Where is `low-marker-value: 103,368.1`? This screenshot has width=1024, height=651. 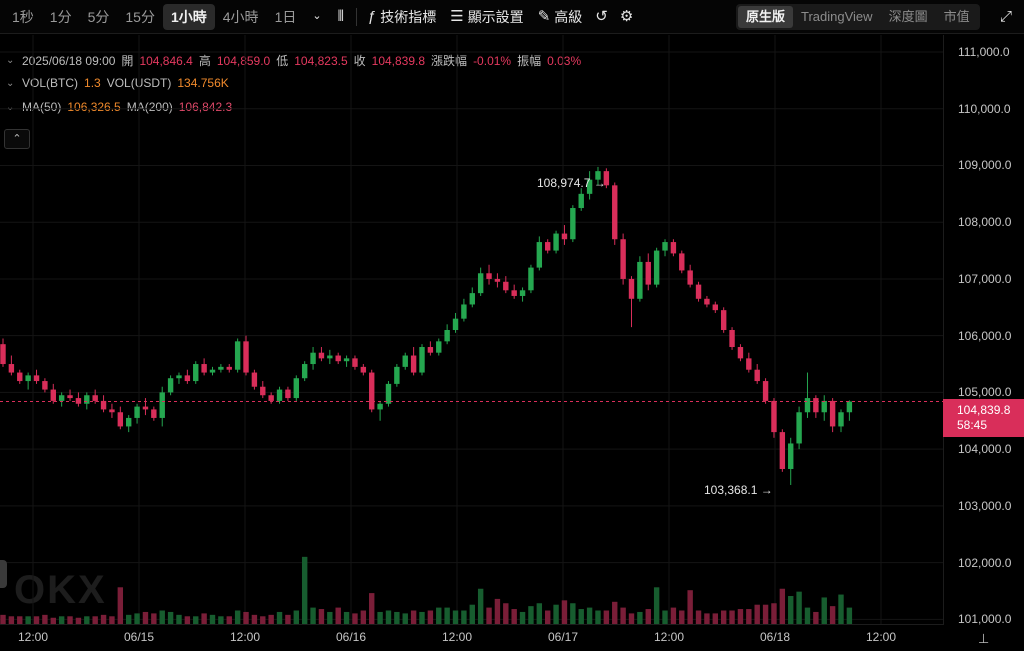 low-marker-value: 103,368.1 is located at coordinates (731, 490).